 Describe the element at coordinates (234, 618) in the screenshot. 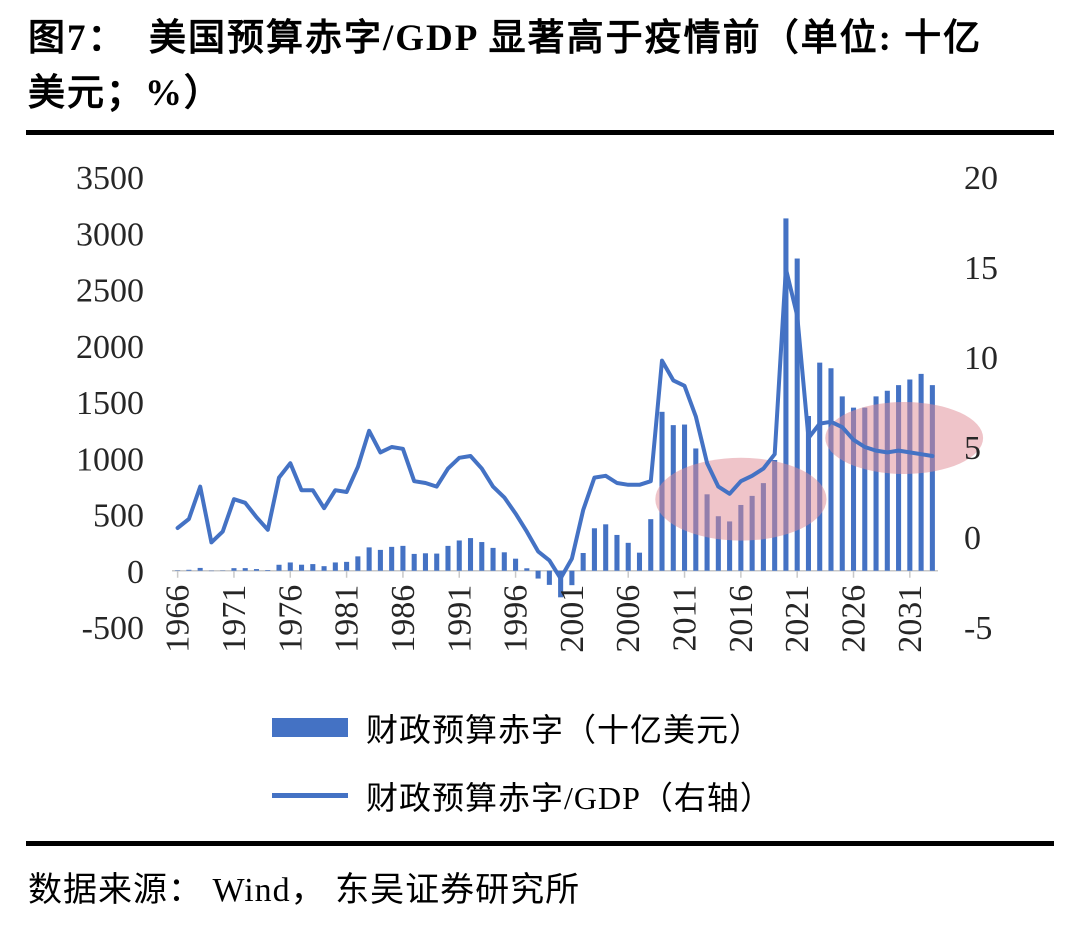

I see `x-axis-tick: 1971` at that location.